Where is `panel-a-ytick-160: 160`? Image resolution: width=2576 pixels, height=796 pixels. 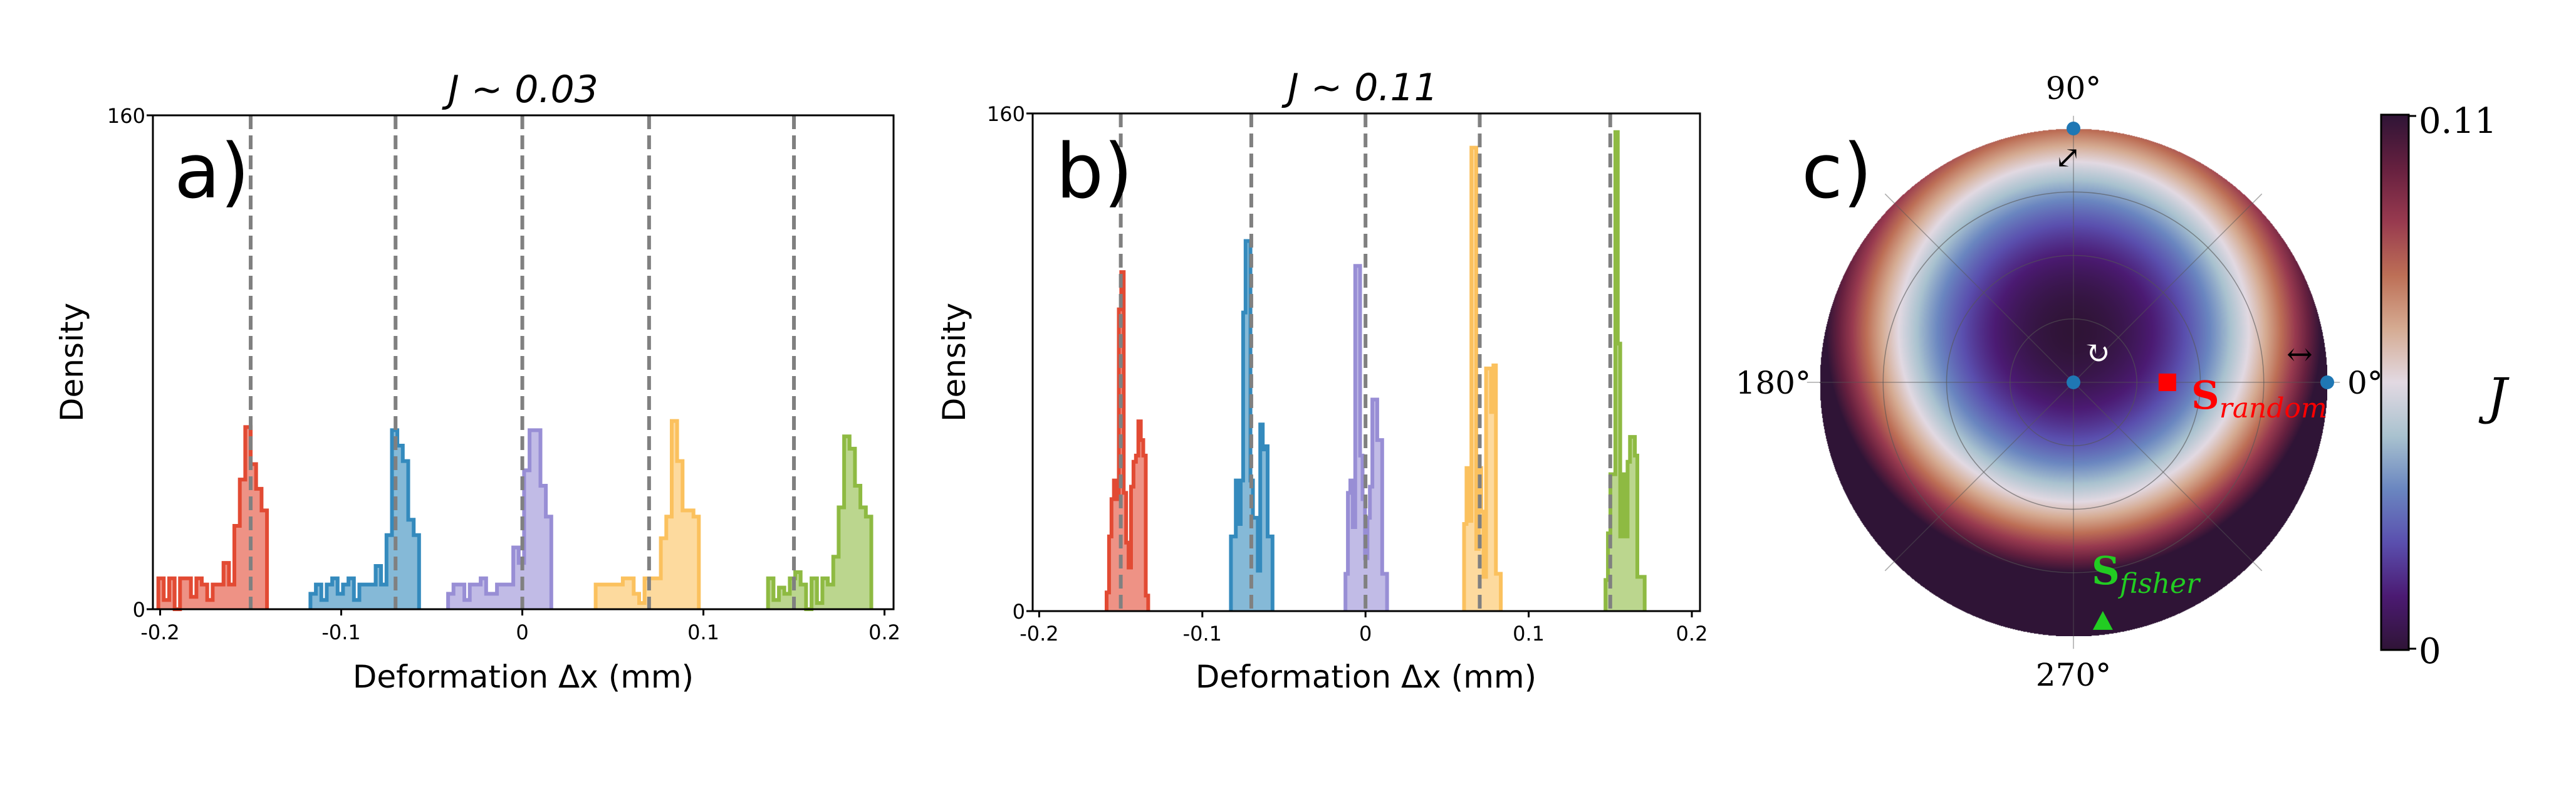 panel-a-ytick-160: 160 is located at coordinates (126, 116).